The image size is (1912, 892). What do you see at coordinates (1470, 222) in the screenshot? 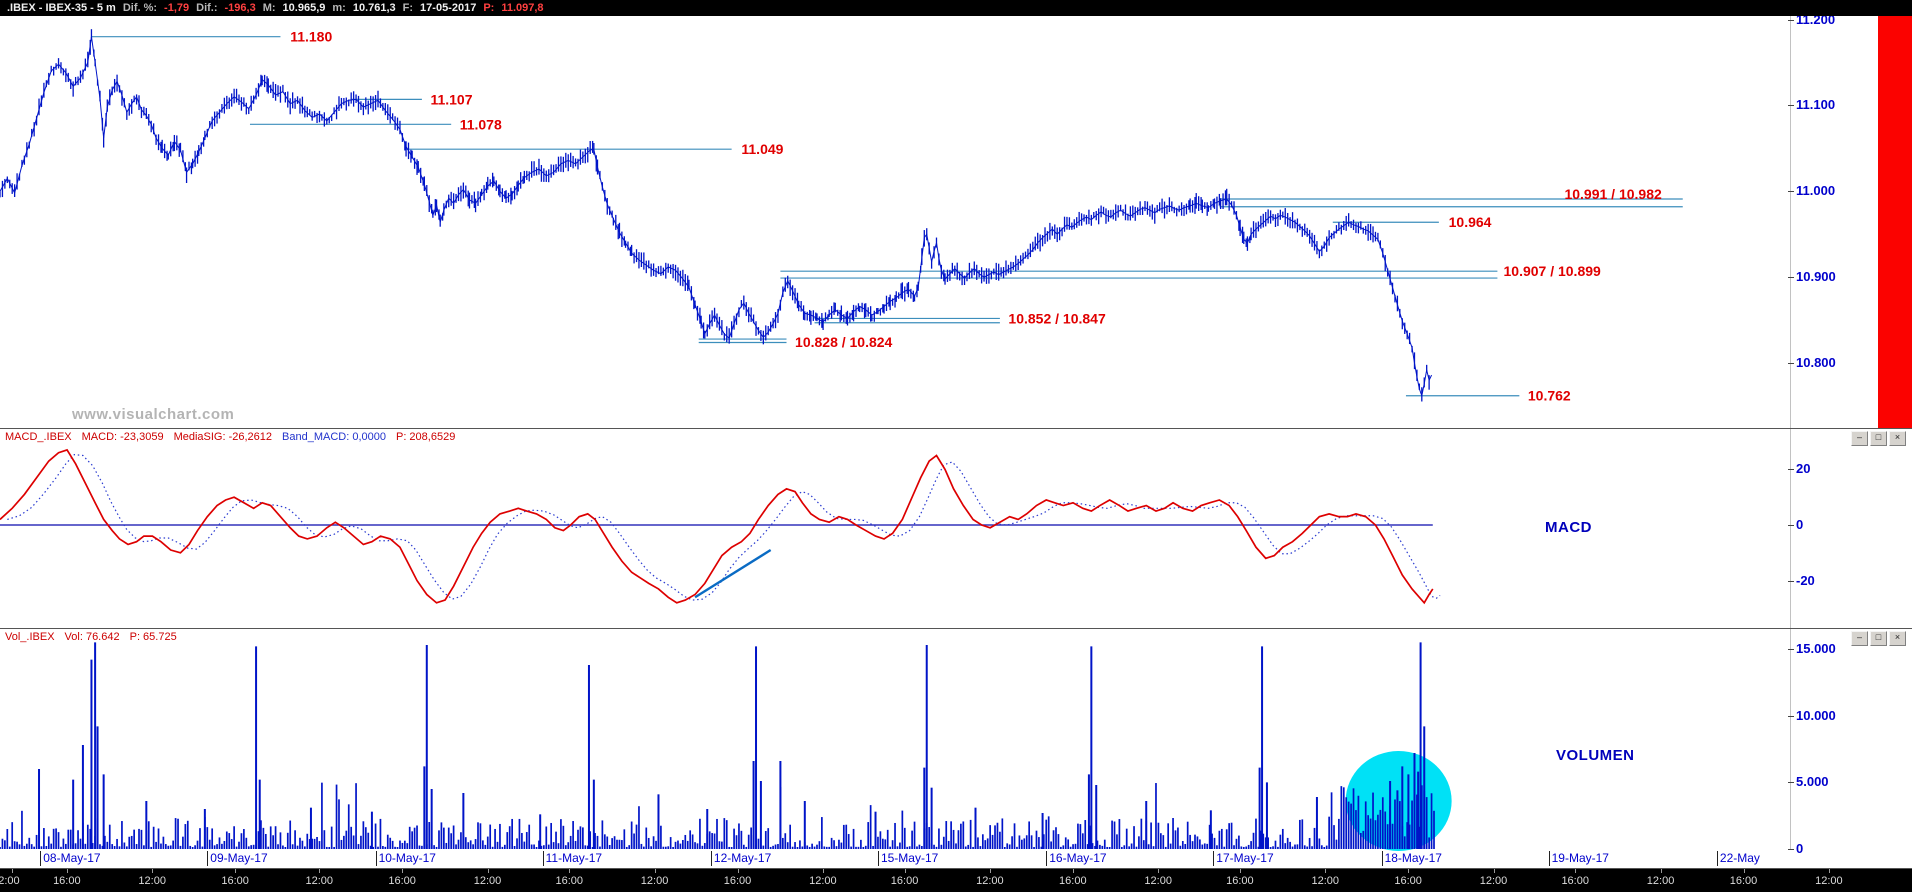
I see `level-label: 10.964` at bounding box center [1470, 222].